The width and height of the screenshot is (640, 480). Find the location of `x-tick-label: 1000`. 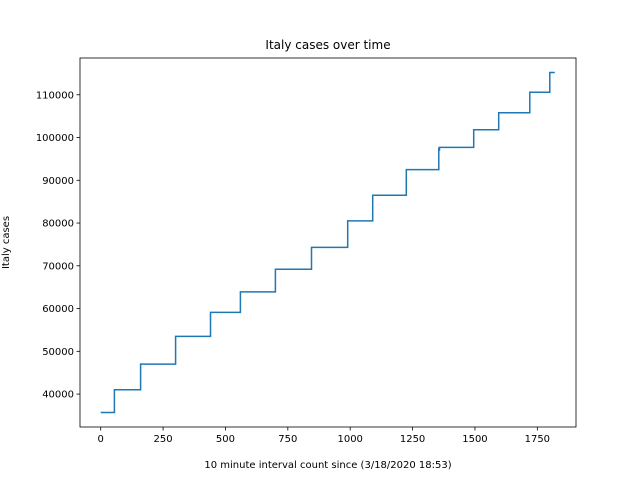

x-tick-label: 1000 is located at coordinates (349, 439).